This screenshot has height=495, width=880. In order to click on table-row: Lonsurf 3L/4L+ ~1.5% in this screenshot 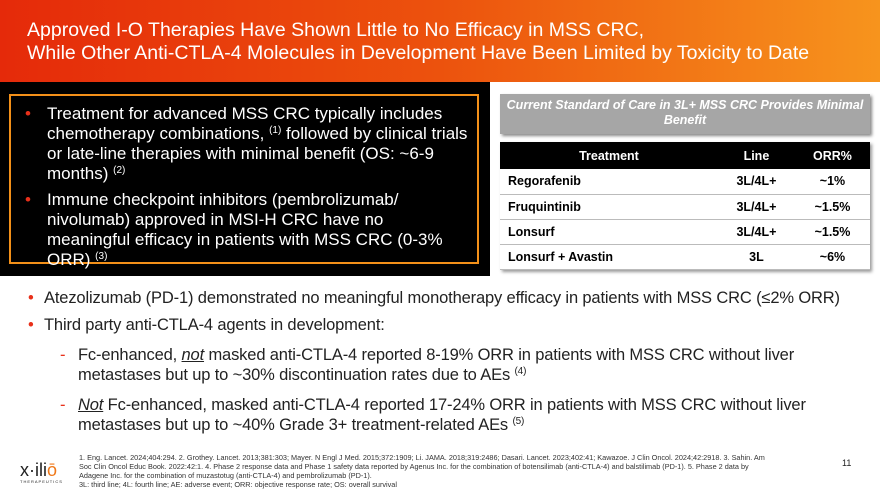, I will do `click(685, 232)`.